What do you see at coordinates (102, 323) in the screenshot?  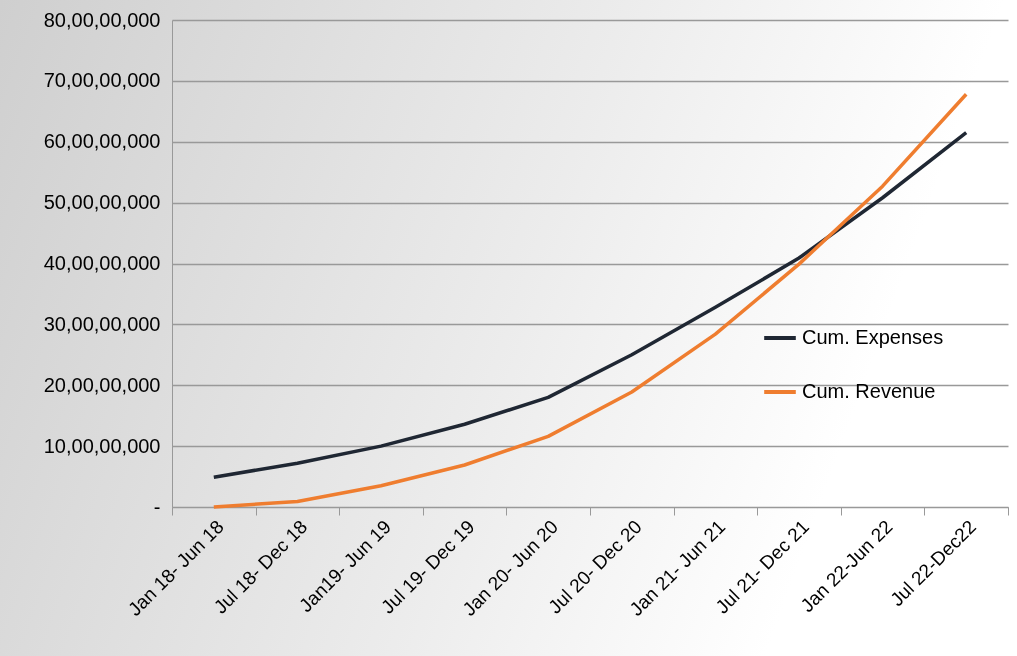 I see `y-tick-label: 30,00,00,000` at bounding box center [102, 323].